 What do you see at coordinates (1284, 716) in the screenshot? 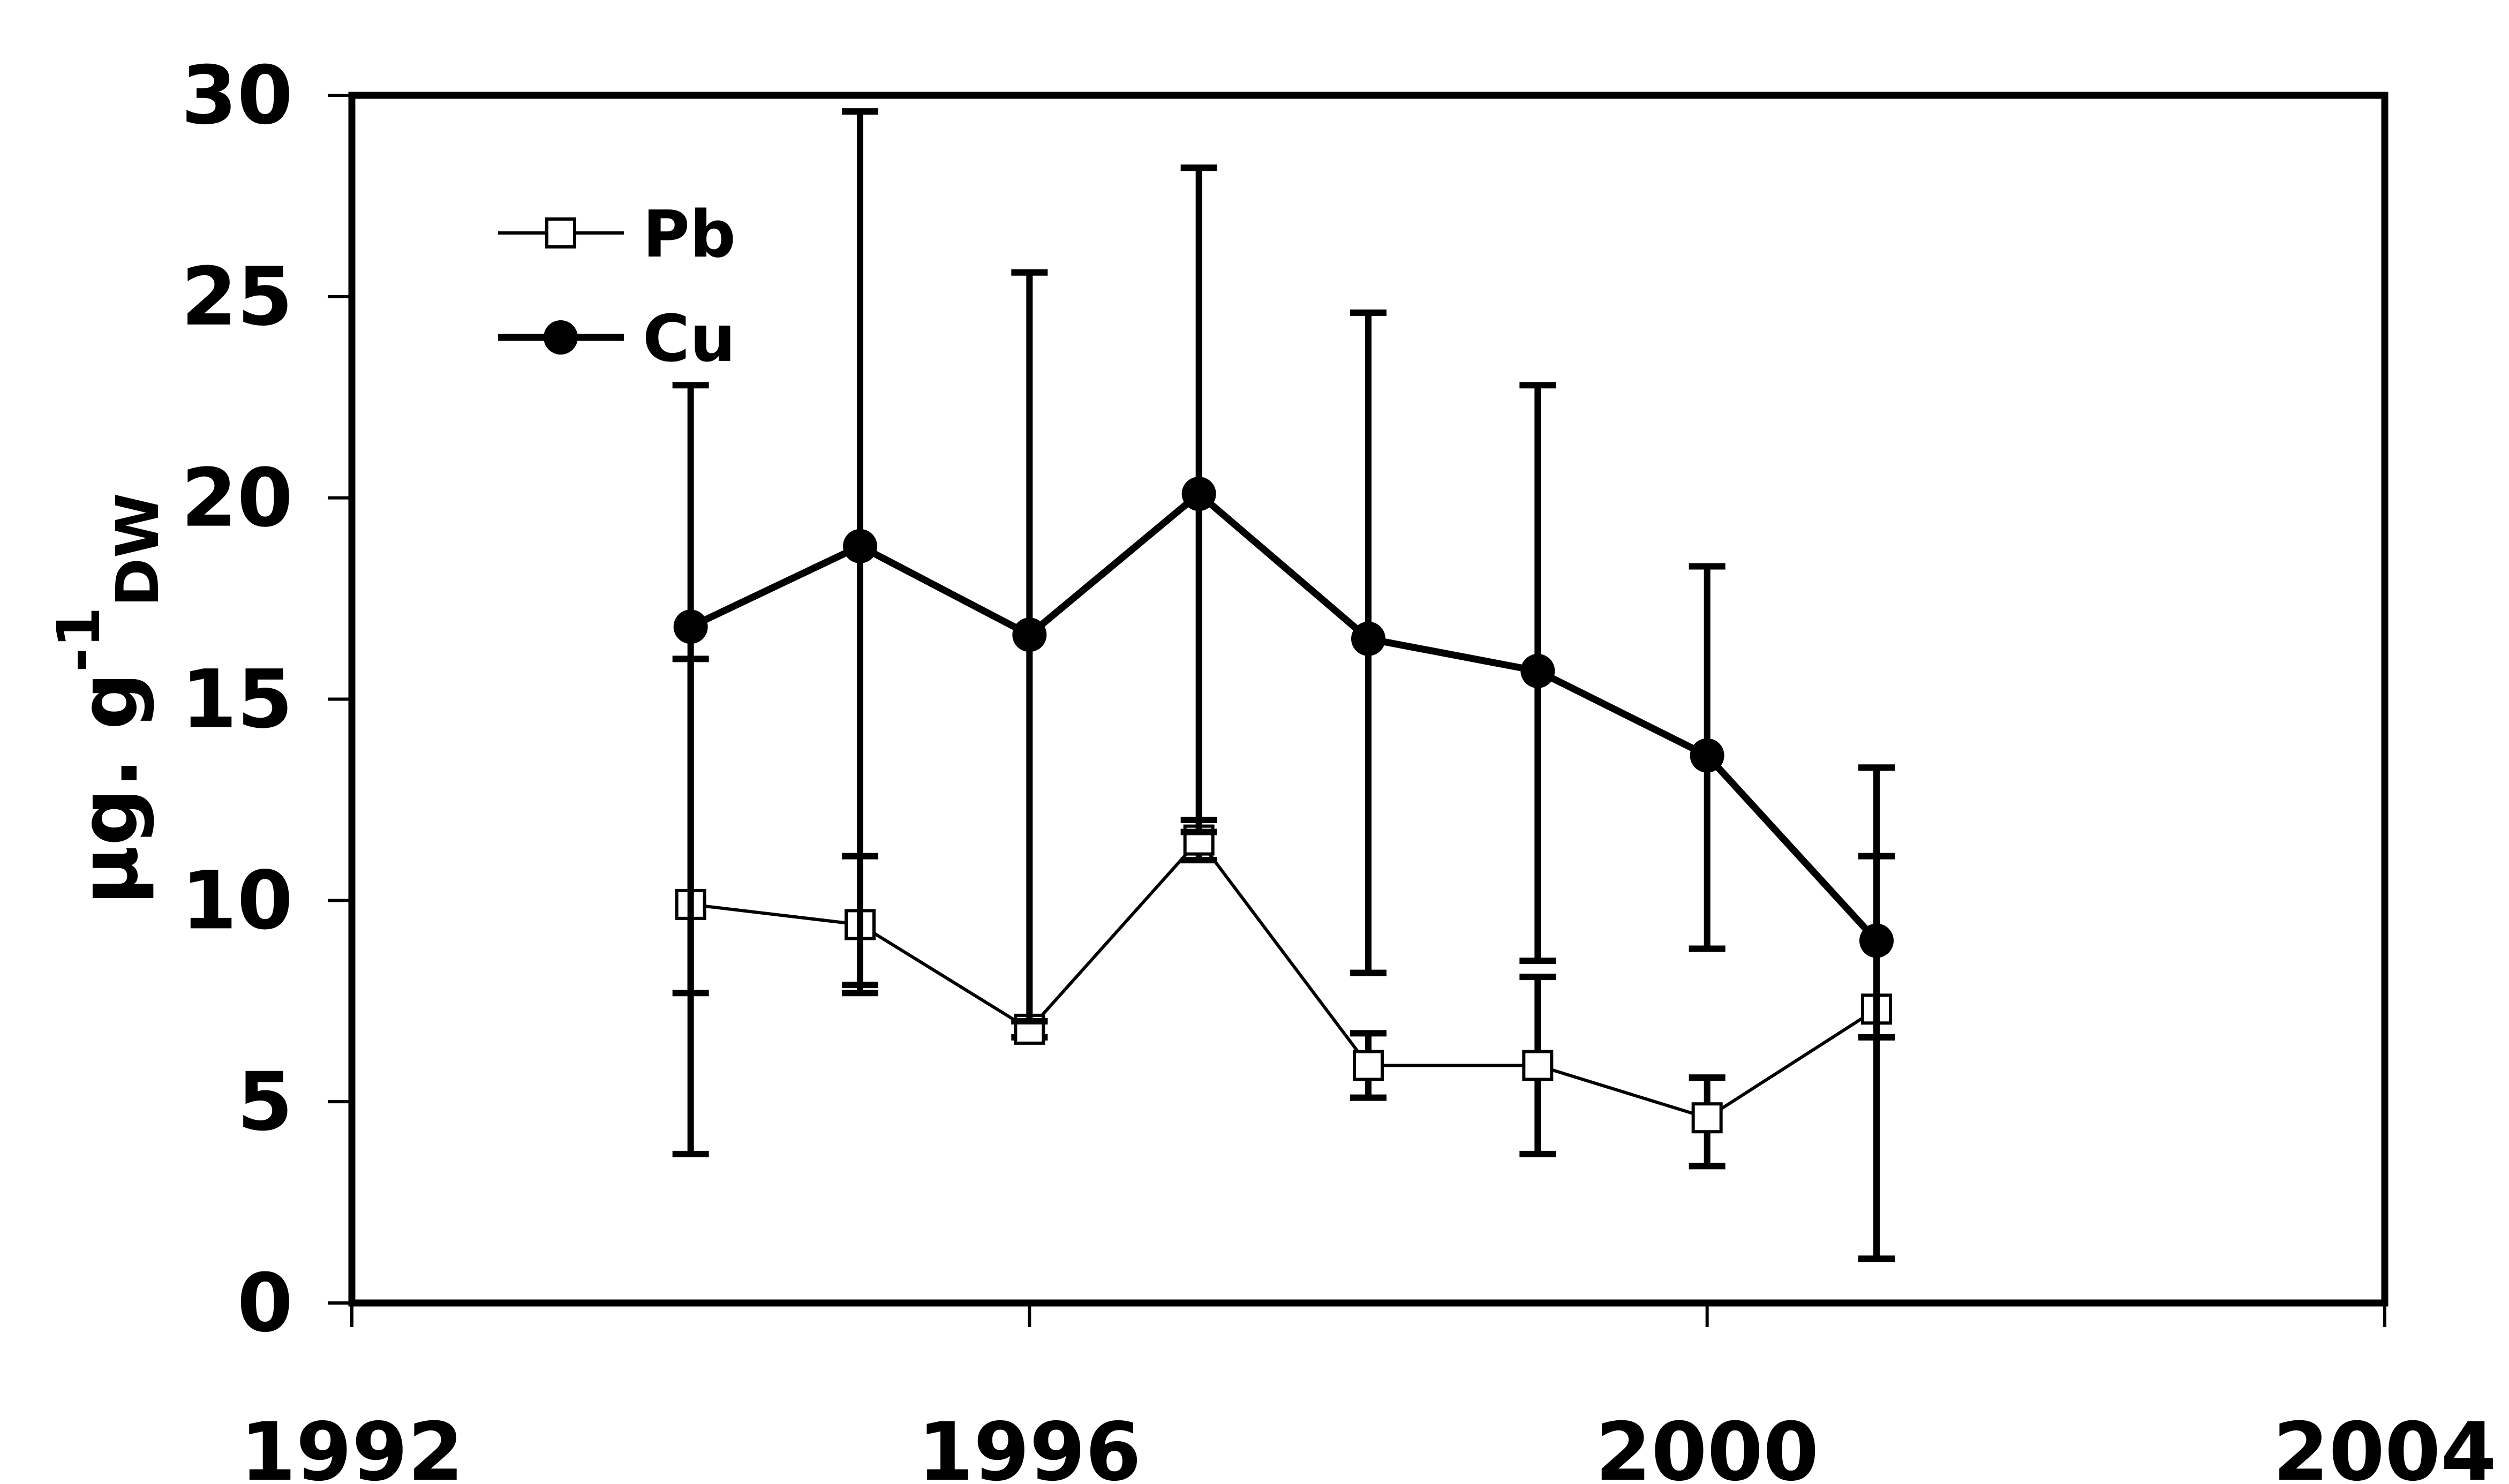
I see `cu-line` at bounding box center [1284, 716].